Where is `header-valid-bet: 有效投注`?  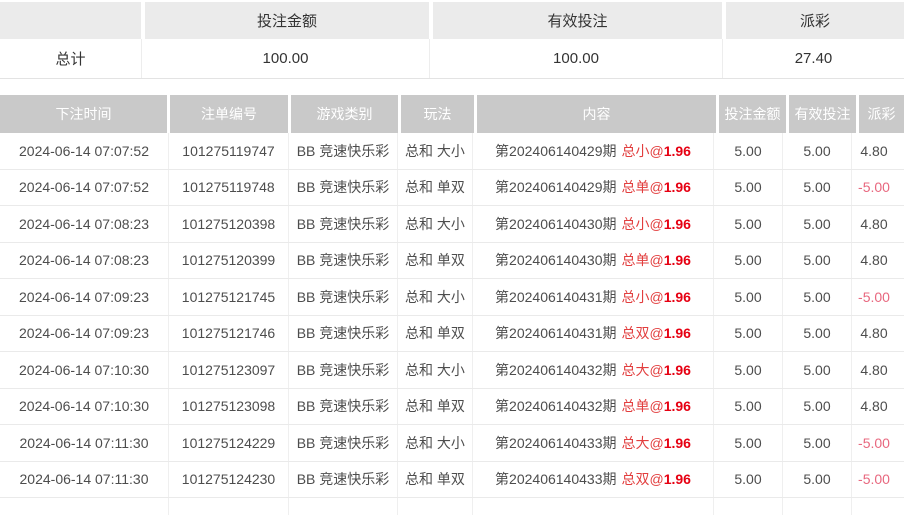
header-valid-bet: 有效投注 is located at coordinates (822, 114).